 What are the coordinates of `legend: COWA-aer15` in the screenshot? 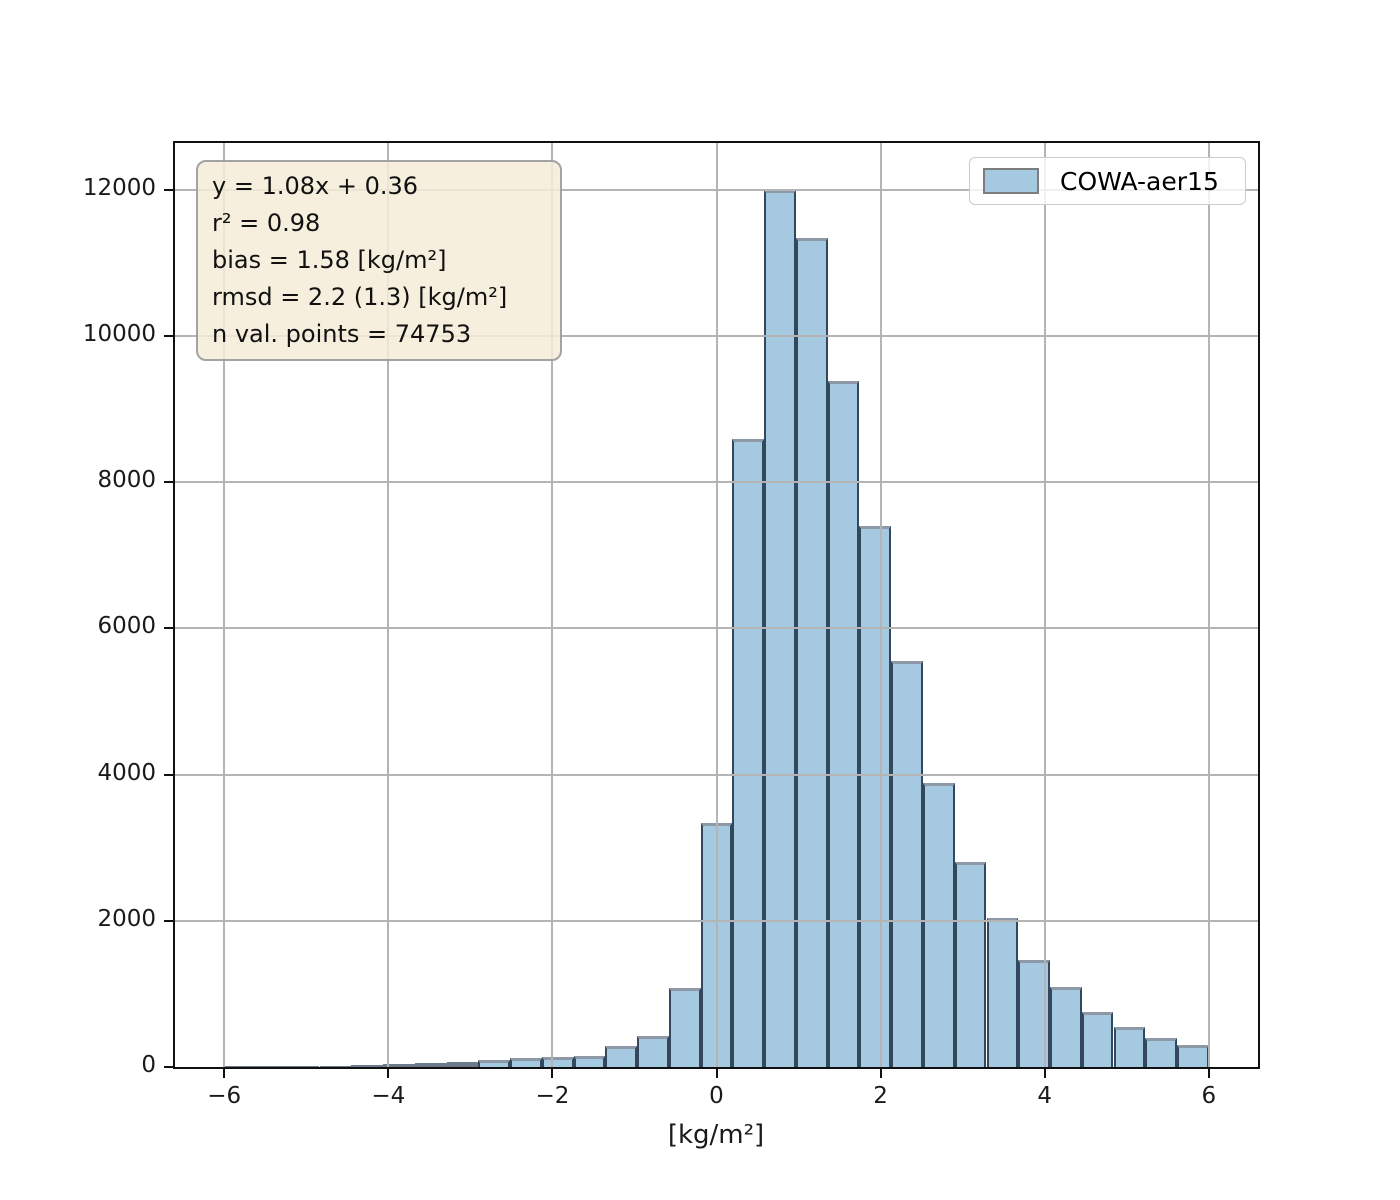 It's located at (1107, 181).